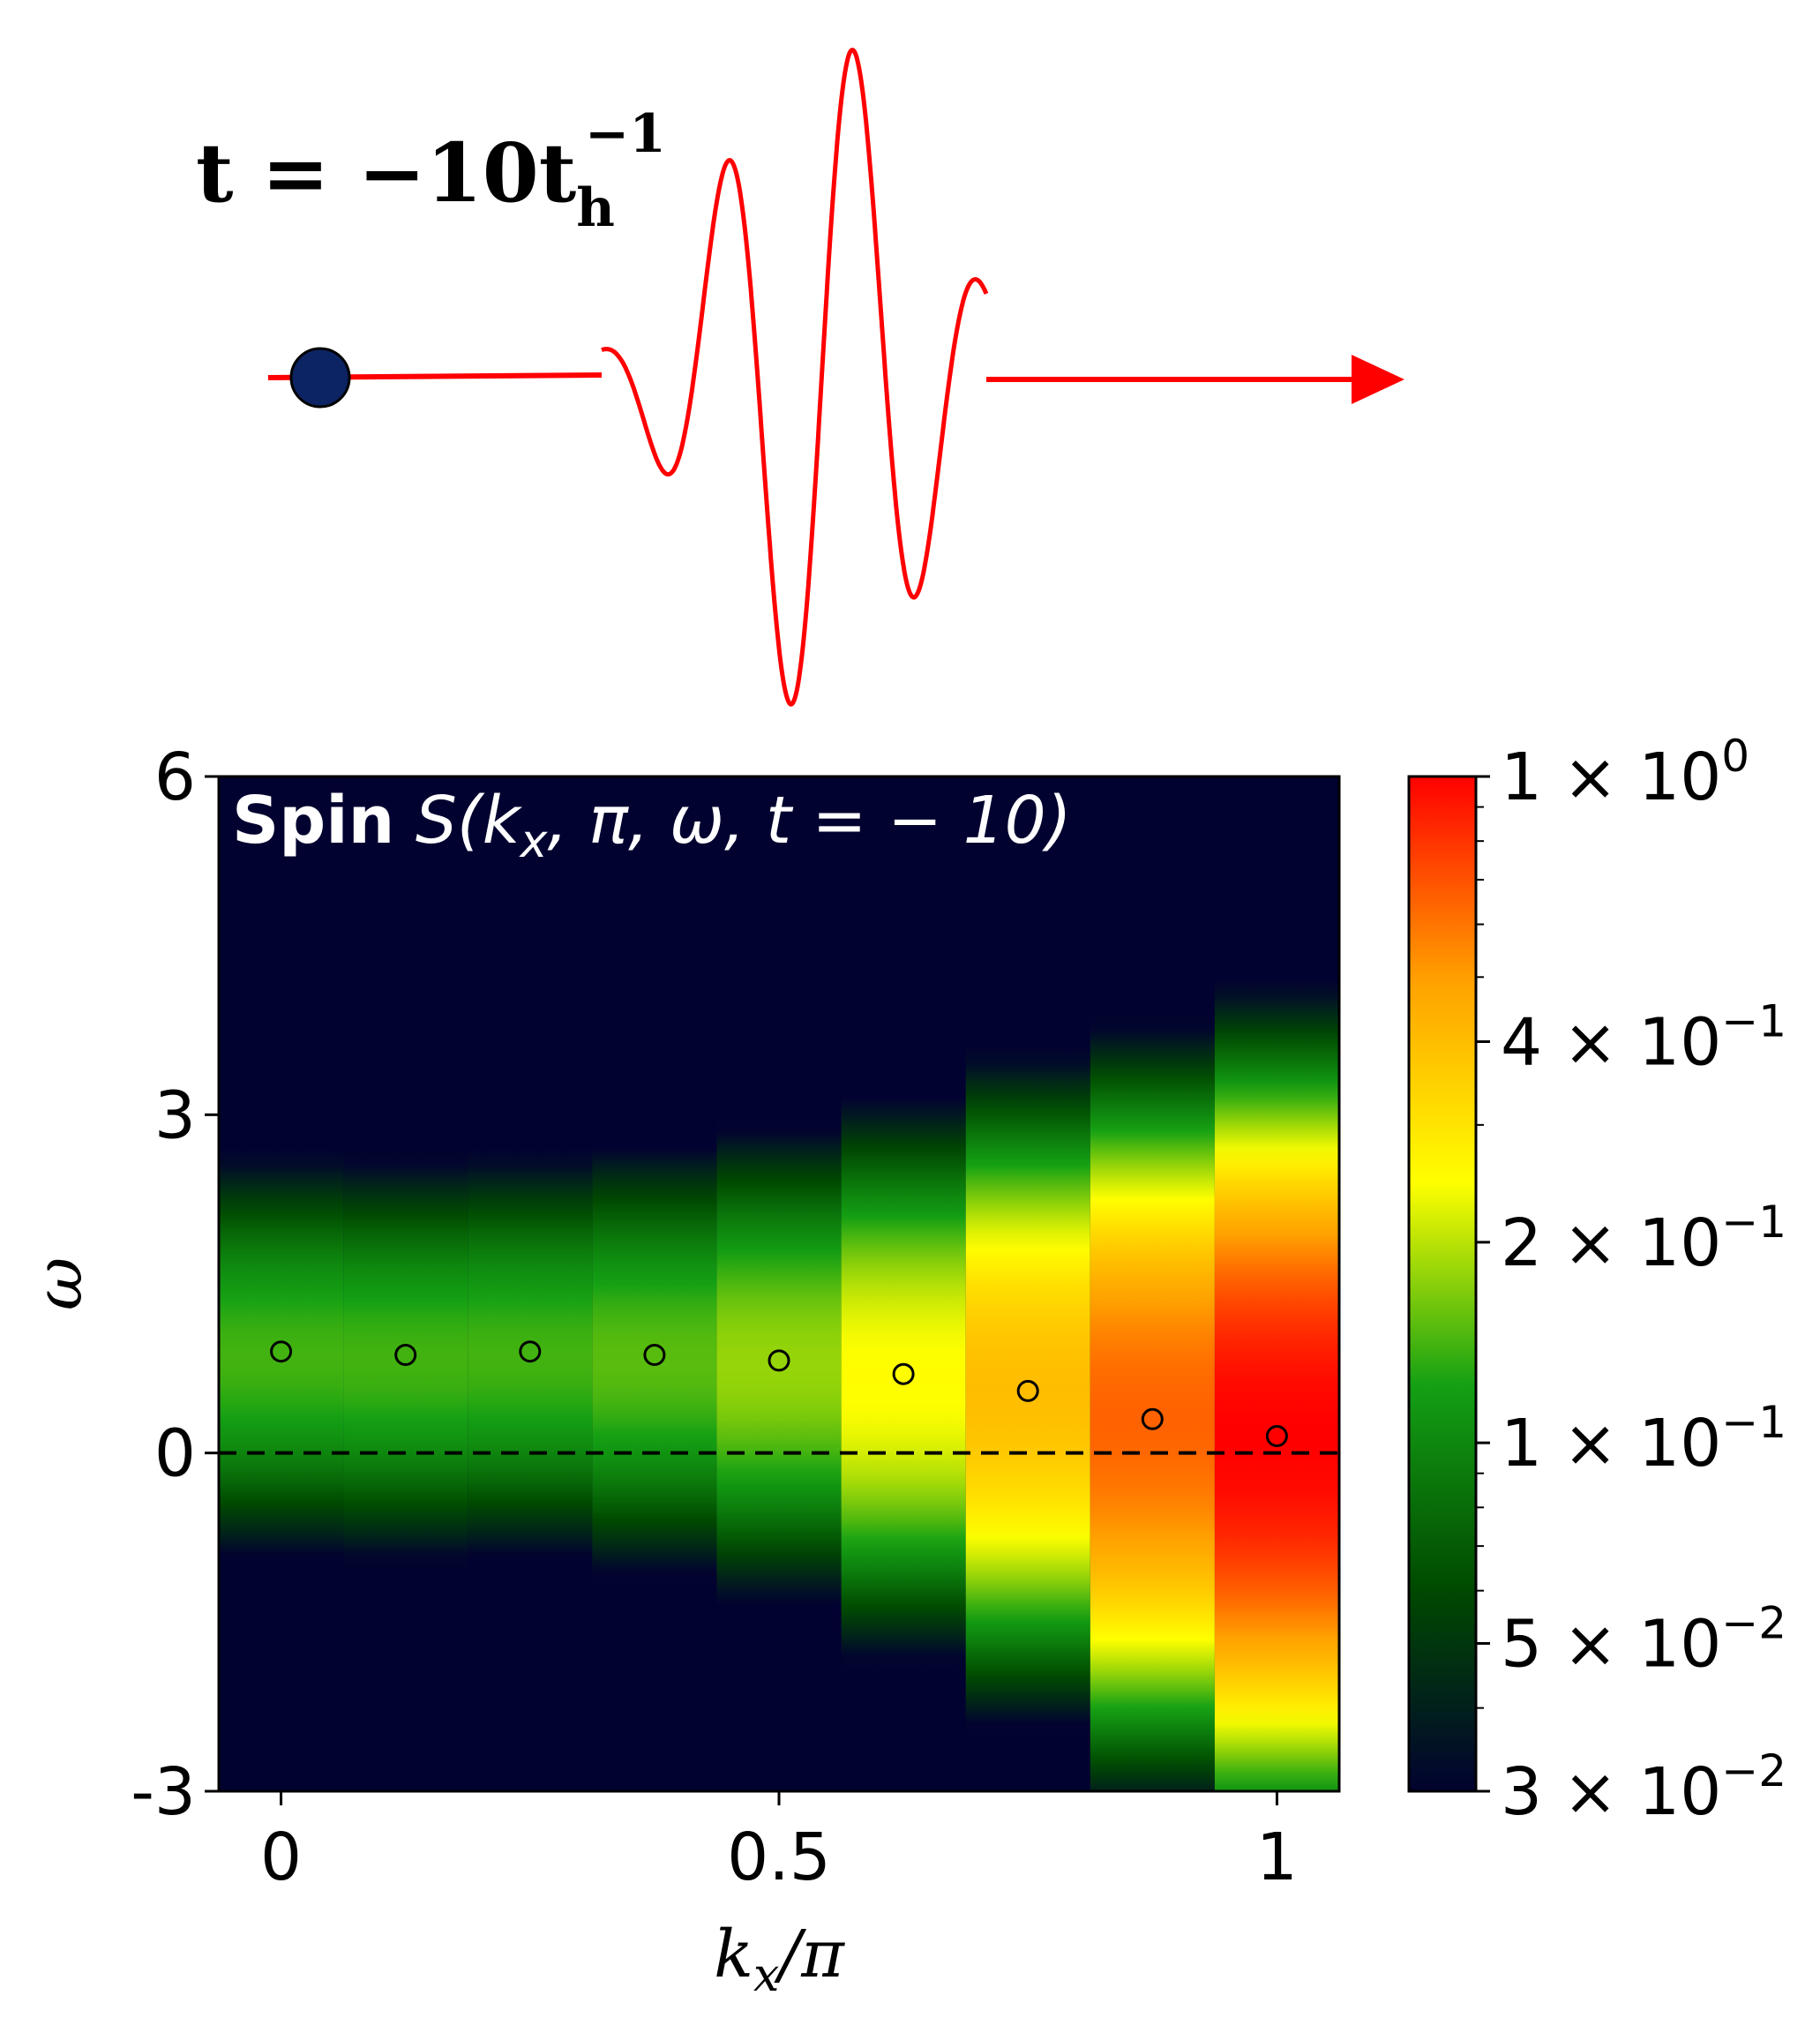 Image resolution: width=1820 pixels, height=2018 pixels. Describe the element at coordinates (175, 777) in the screenshot. I see `y-tick-label: 6` at that location.